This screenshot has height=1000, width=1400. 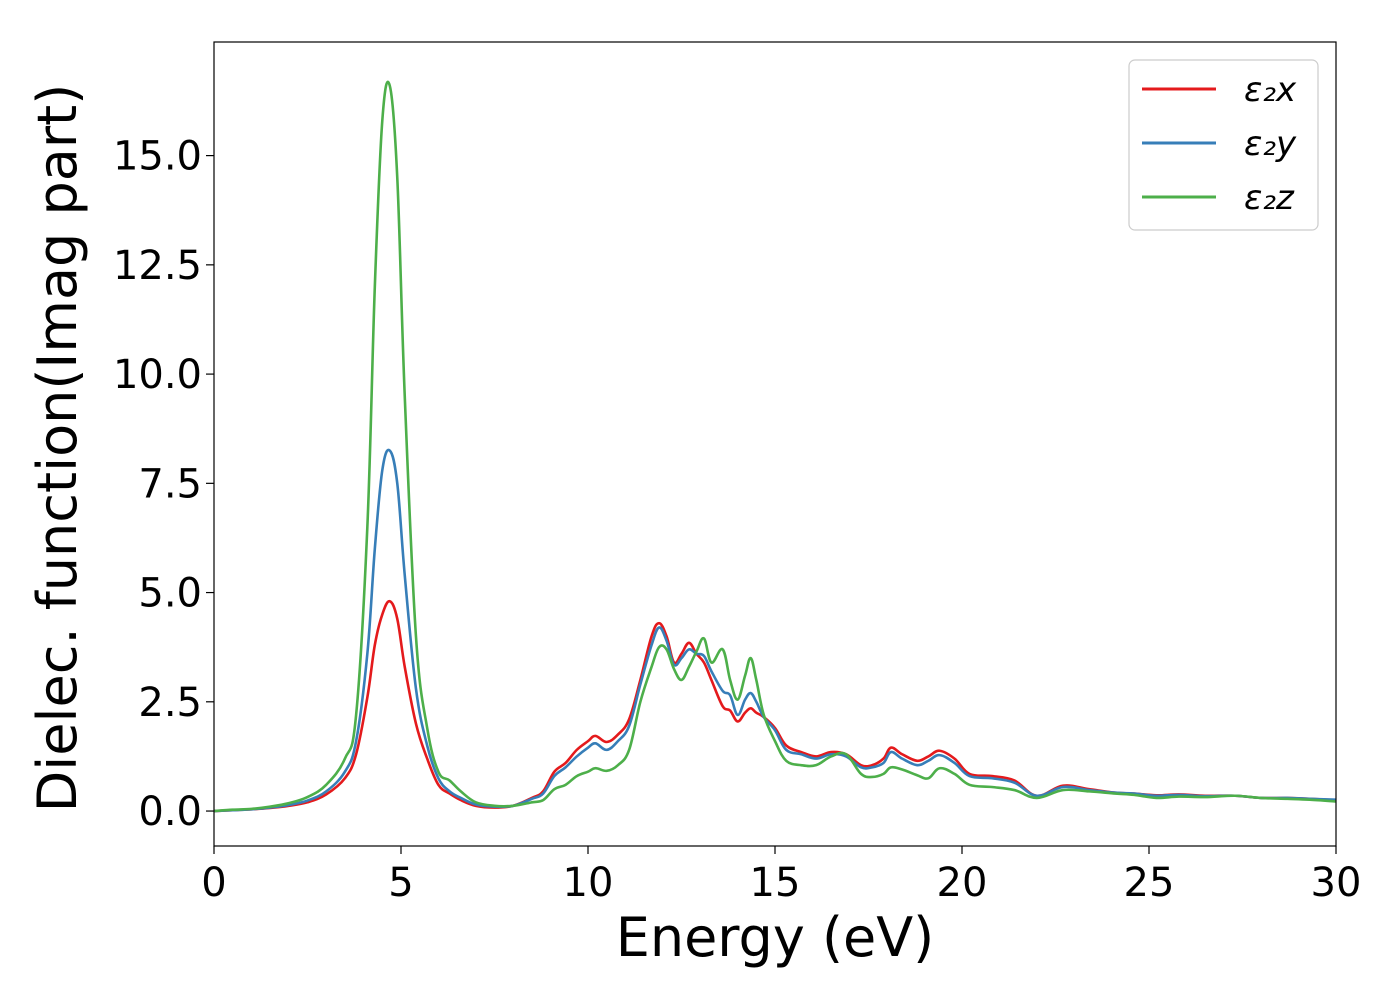 What do you see at coordinates (962, 883) in the screenshot?
I see `x-tick-label: 20` at bounding box center [962, 883].